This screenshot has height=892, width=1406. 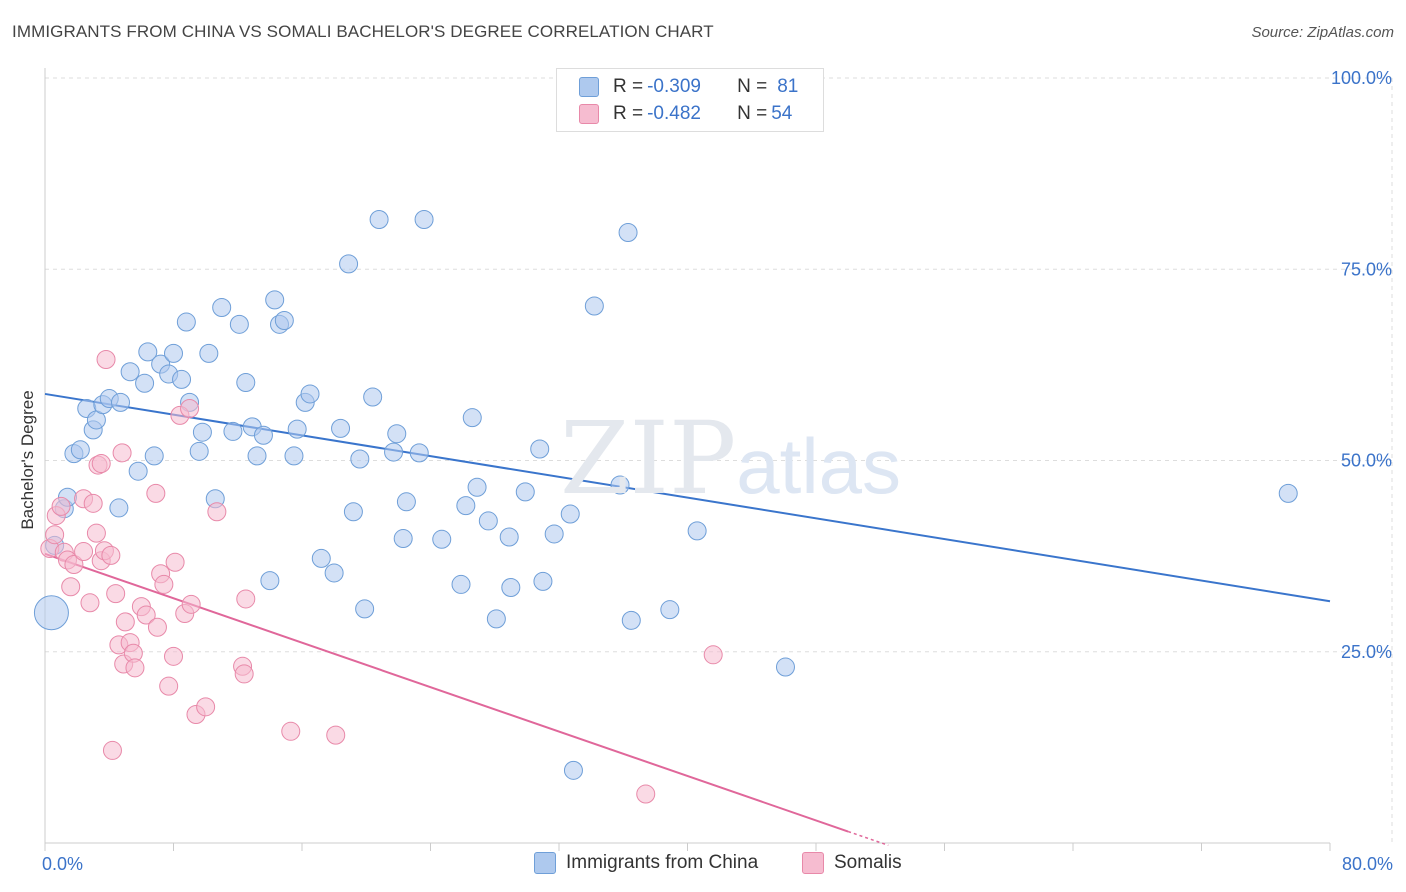 What do you see at coordinates (685, 114) in the screenshot?
I see `legend-row-somalis: R = -0.482 N = 54` at bounding box center [685, 114].